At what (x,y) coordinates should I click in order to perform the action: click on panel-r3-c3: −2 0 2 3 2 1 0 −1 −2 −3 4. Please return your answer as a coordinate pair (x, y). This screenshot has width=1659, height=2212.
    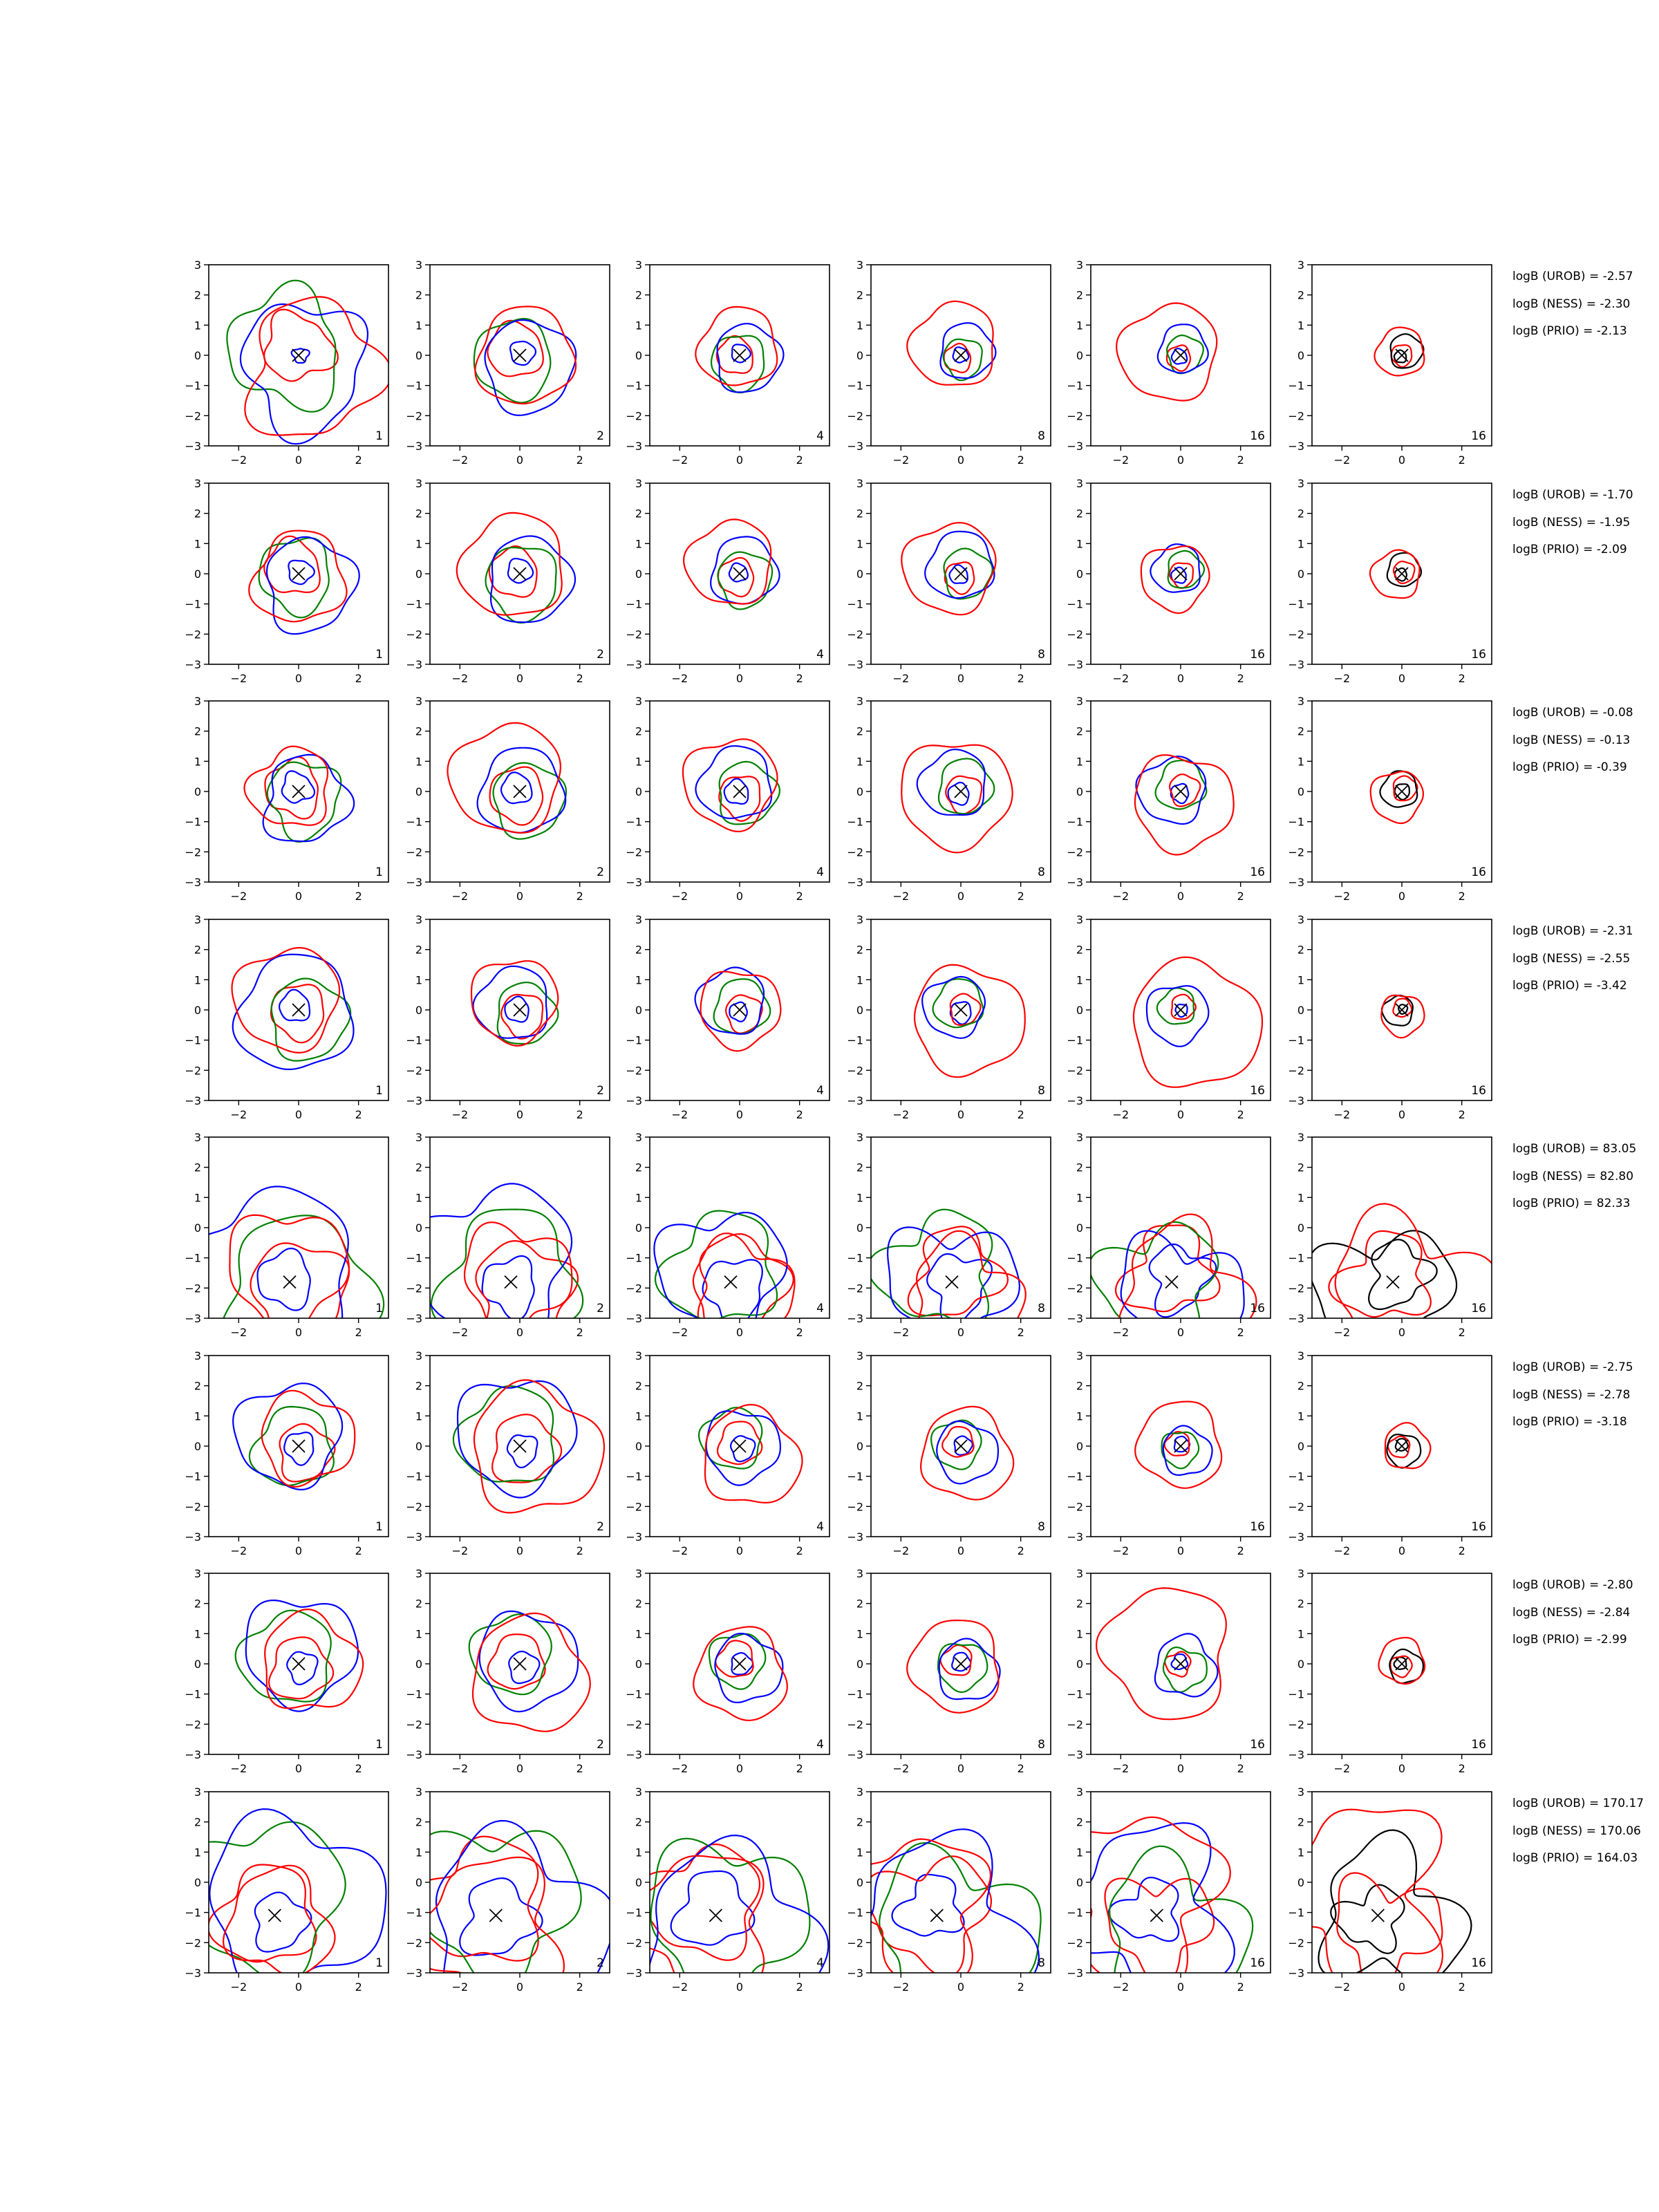
    Looking at the image, I should click on (728, 799).